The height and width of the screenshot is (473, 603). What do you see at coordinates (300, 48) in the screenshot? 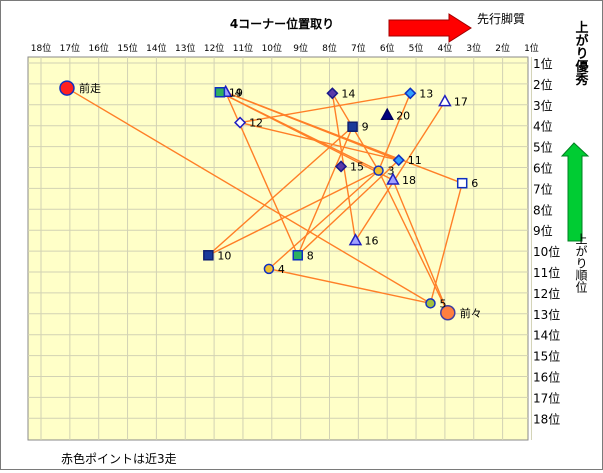
I see `x-tick-label: 9位` at bounding box center [300, 48].